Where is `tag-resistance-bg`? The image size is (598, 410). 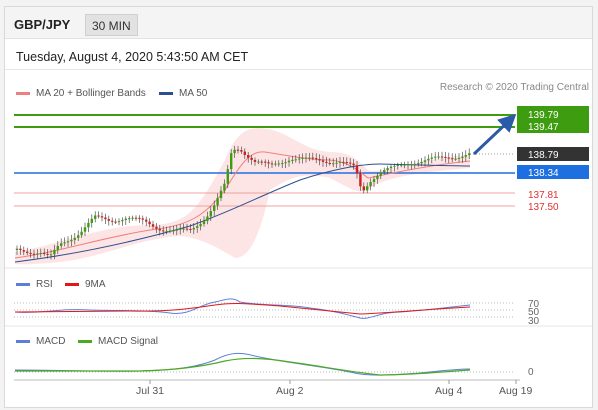
tag-resistance-bg is located at coordinates (553, 119).